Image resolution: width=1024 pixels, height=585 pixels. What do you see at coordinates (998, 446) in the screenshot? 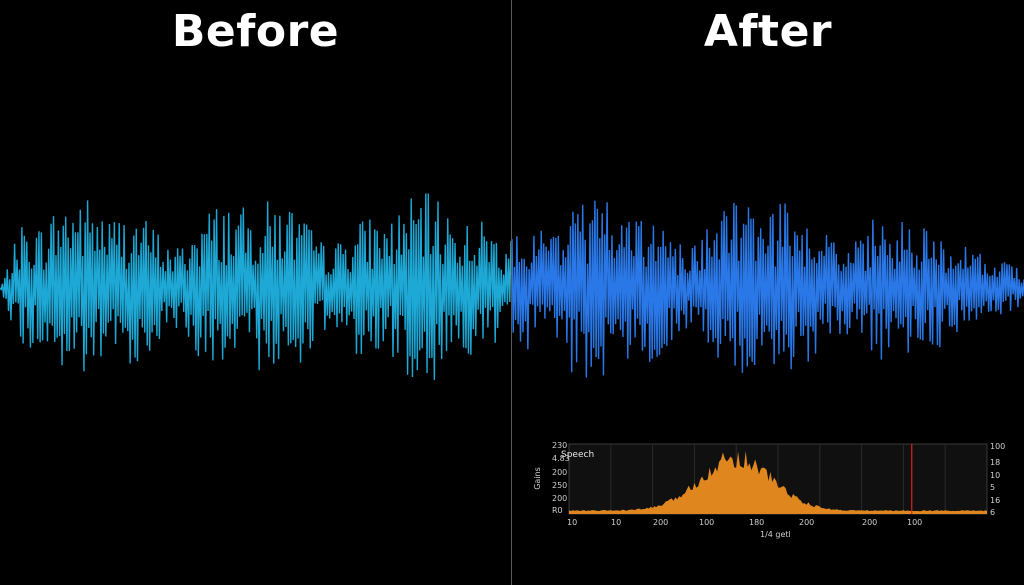
I see `right-tick-label: 100` at bounding box center [998, 446].